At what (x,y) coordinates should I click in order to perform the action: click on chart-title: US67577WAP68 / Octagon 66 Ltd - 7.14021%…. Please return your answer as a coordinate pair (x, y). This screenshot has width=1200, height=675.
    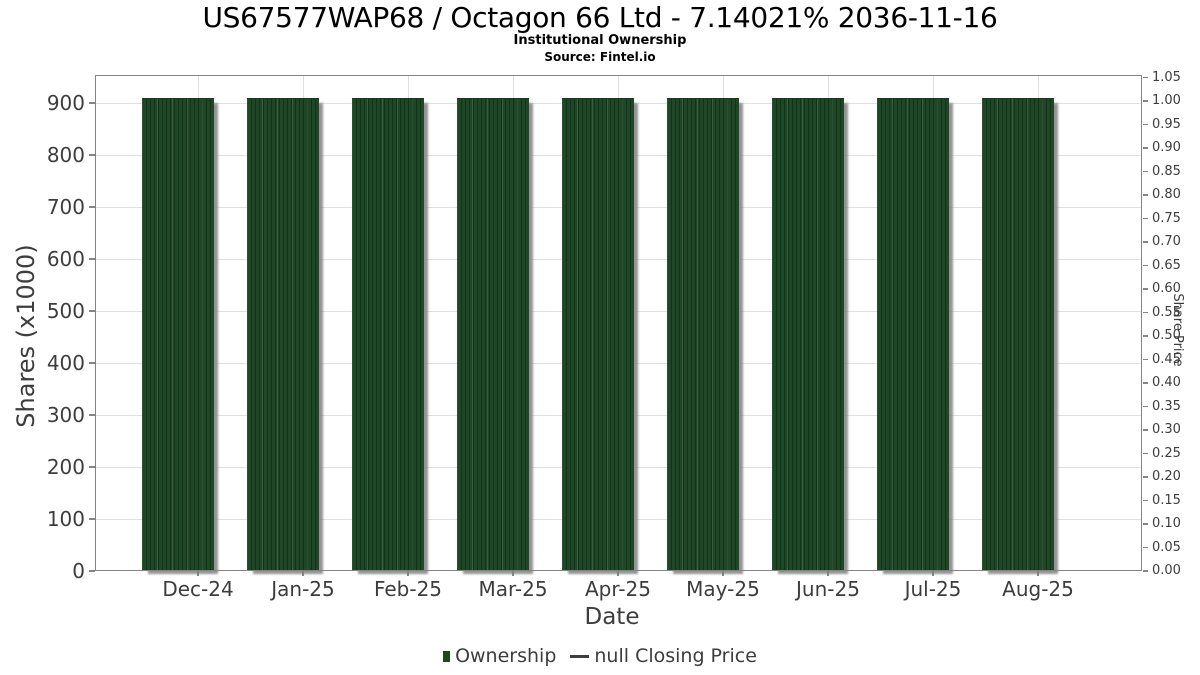
    Looking at the image, I should click on (600, 17).